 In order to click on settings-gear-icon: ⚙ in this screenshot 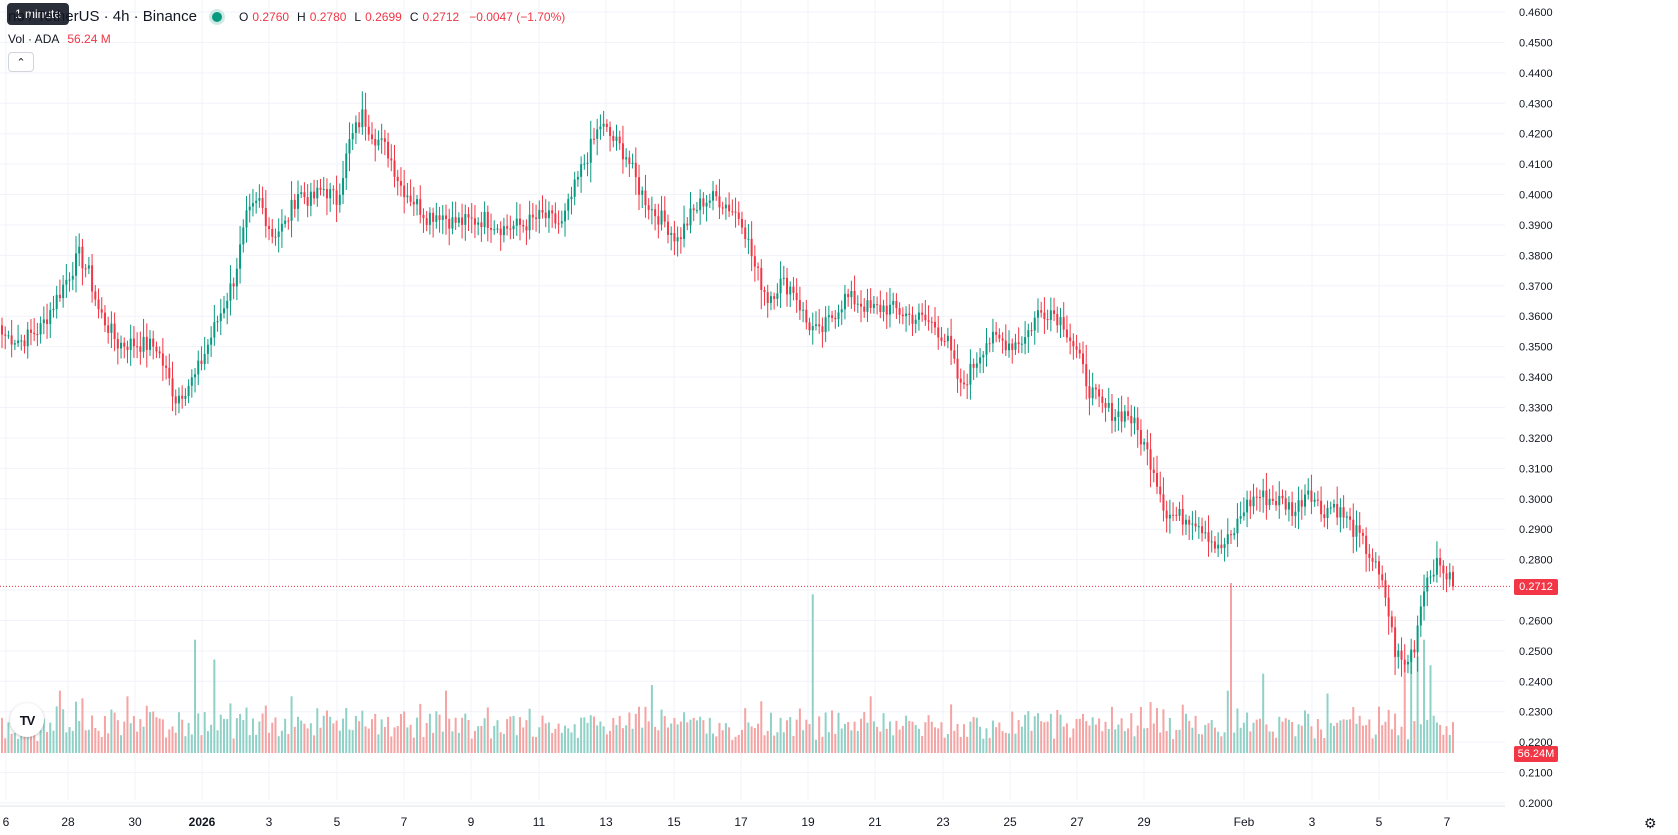, I will do `click(1650, 823)`.